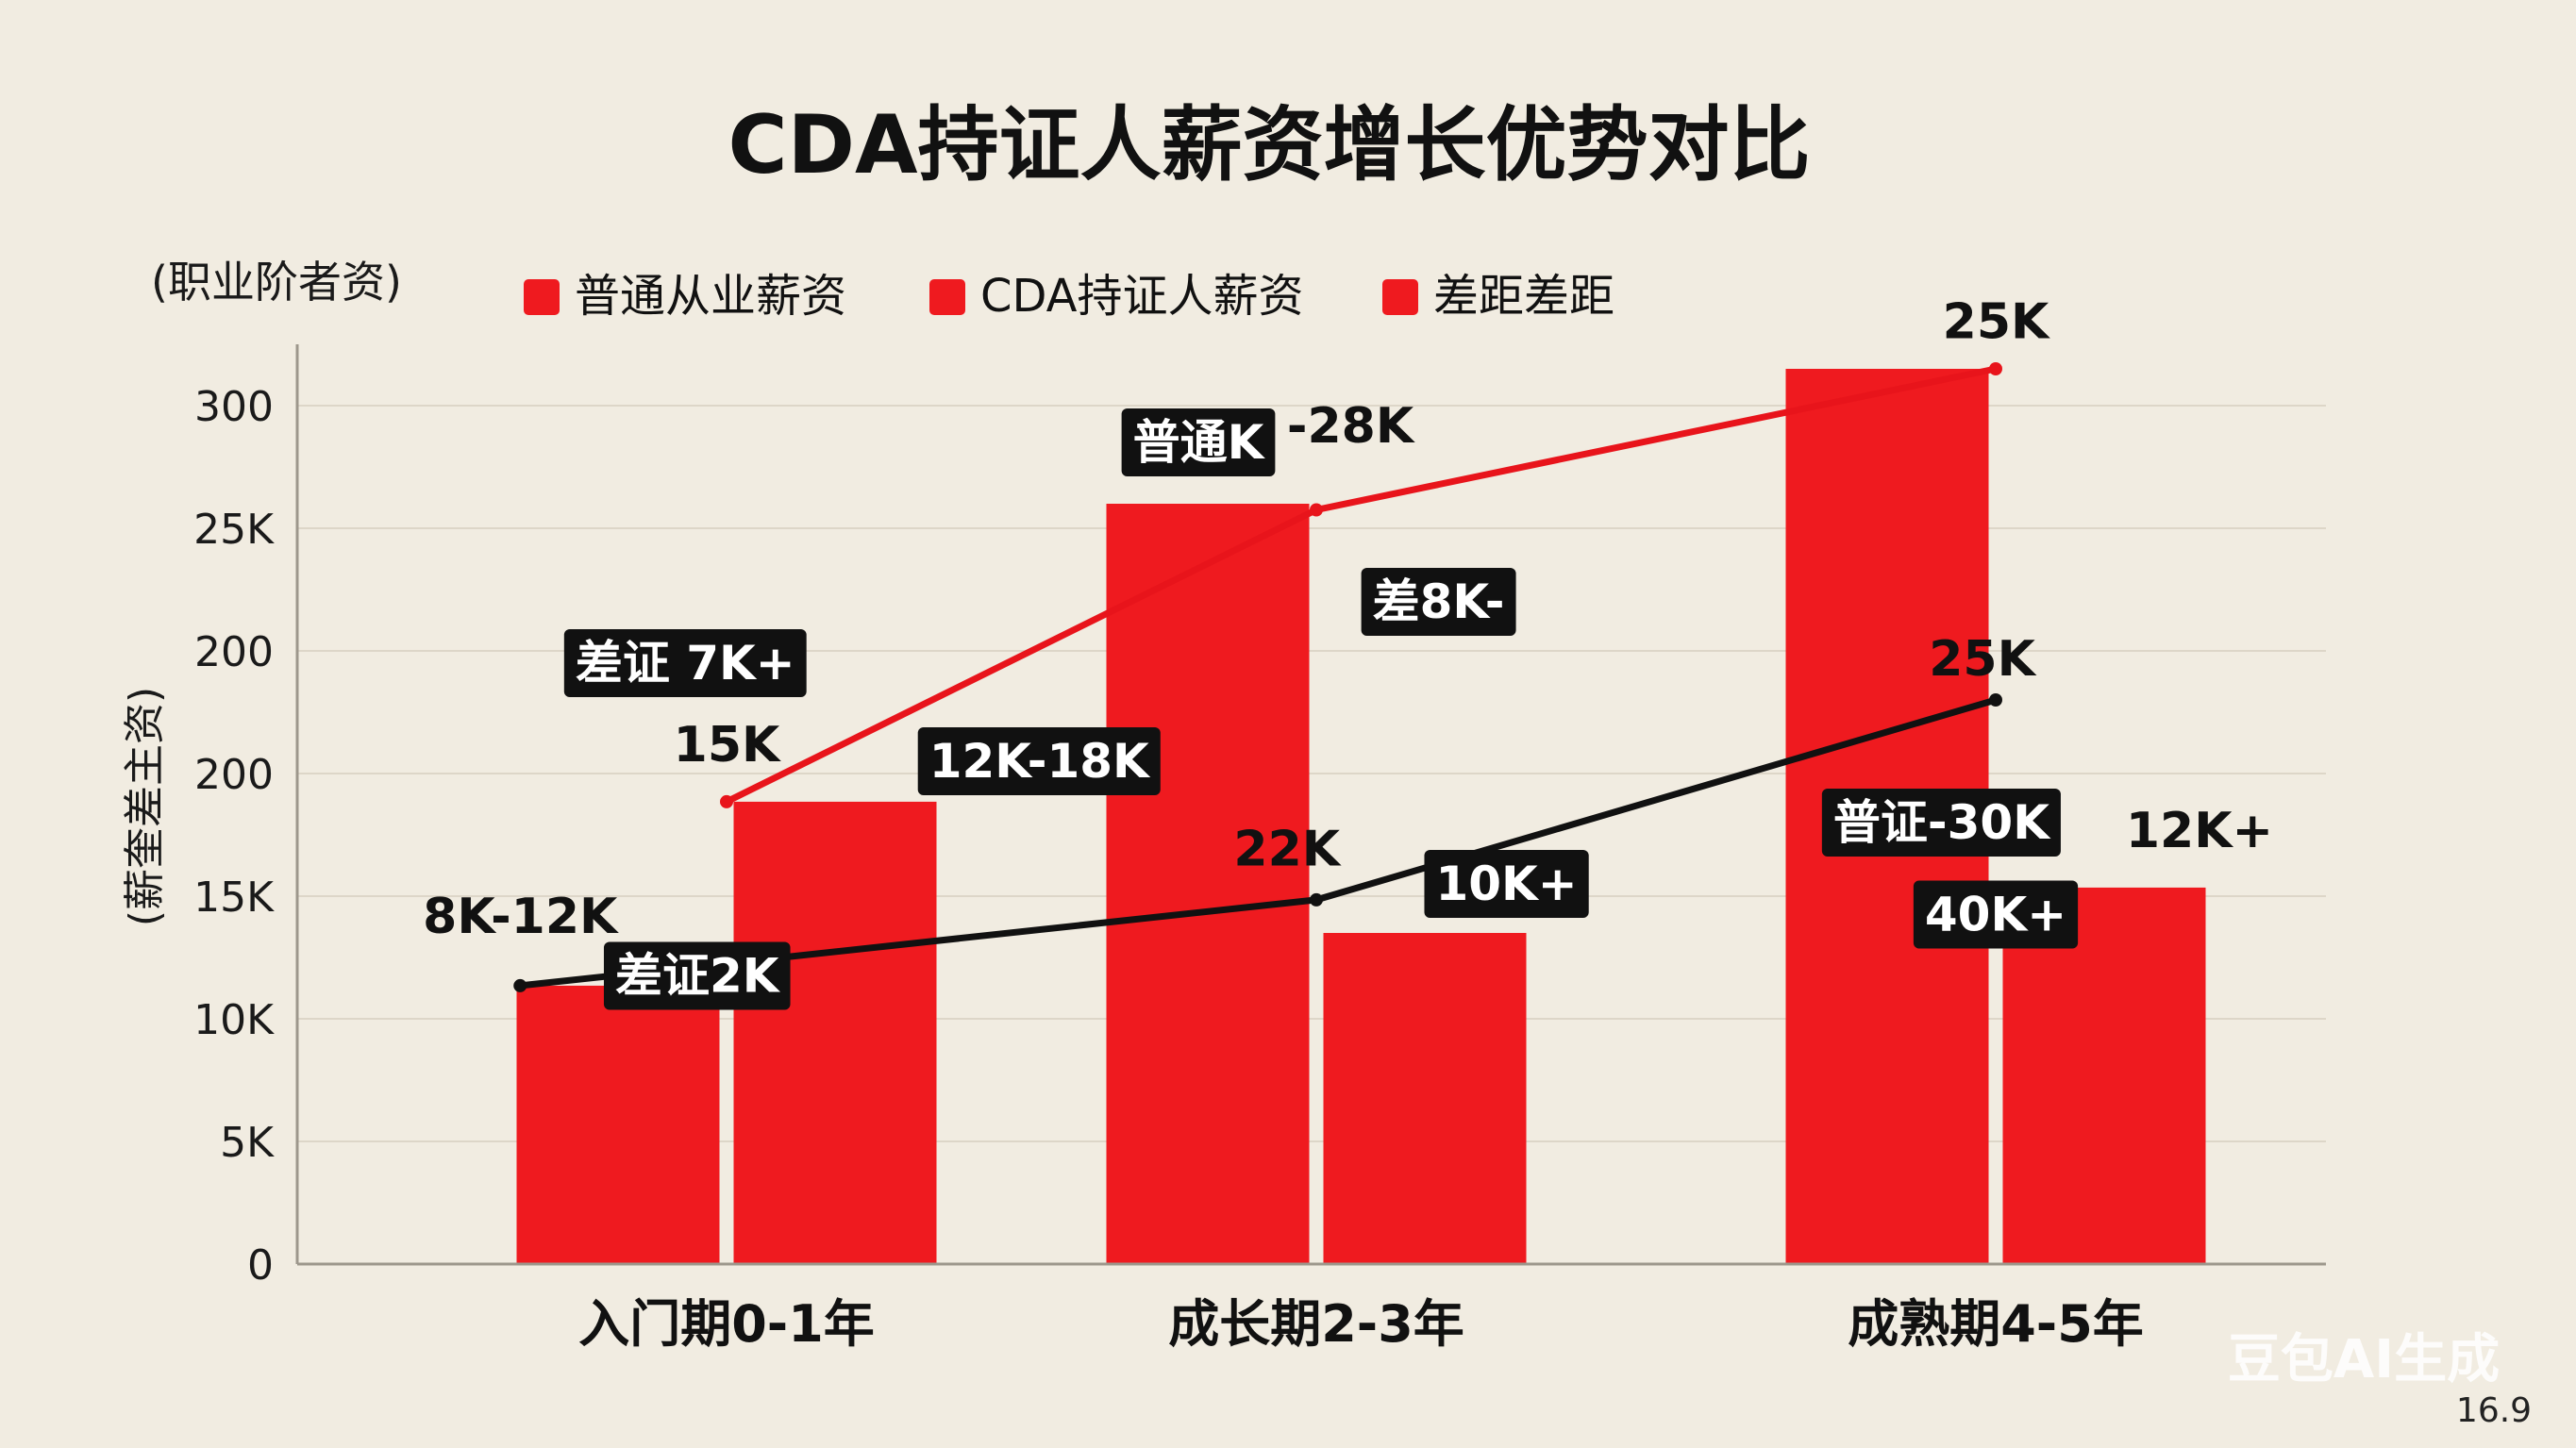 Image resolution: width=2576 pixels, height=1448 pixels. I want to click on annotation-tag-text: 12K-18K, so click(1040, 761).